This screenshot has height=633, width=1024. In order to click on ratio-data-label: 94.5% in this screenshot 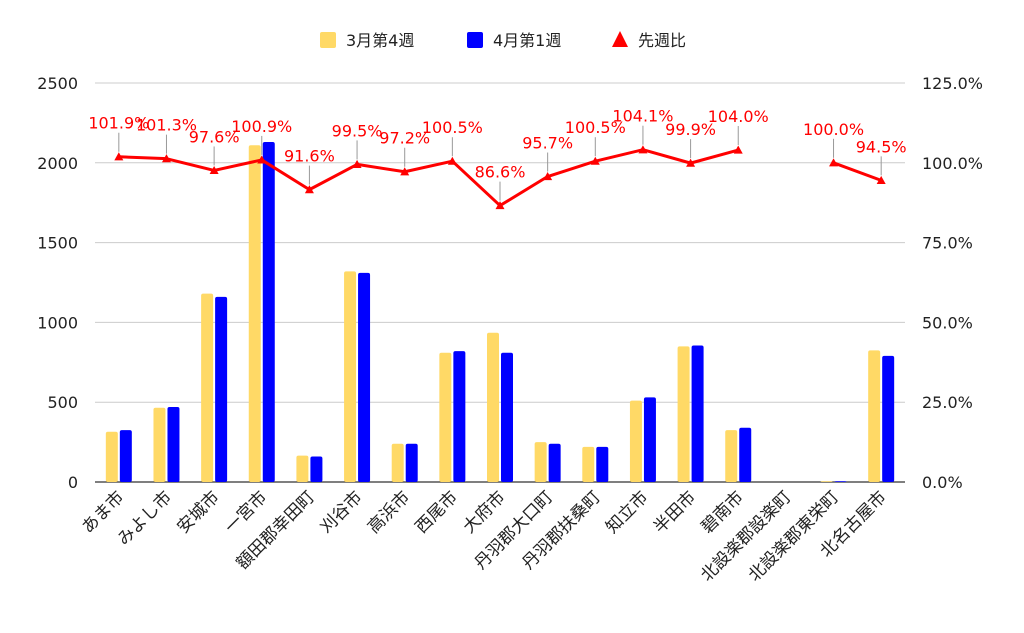, I will do `click(881, 146)`.